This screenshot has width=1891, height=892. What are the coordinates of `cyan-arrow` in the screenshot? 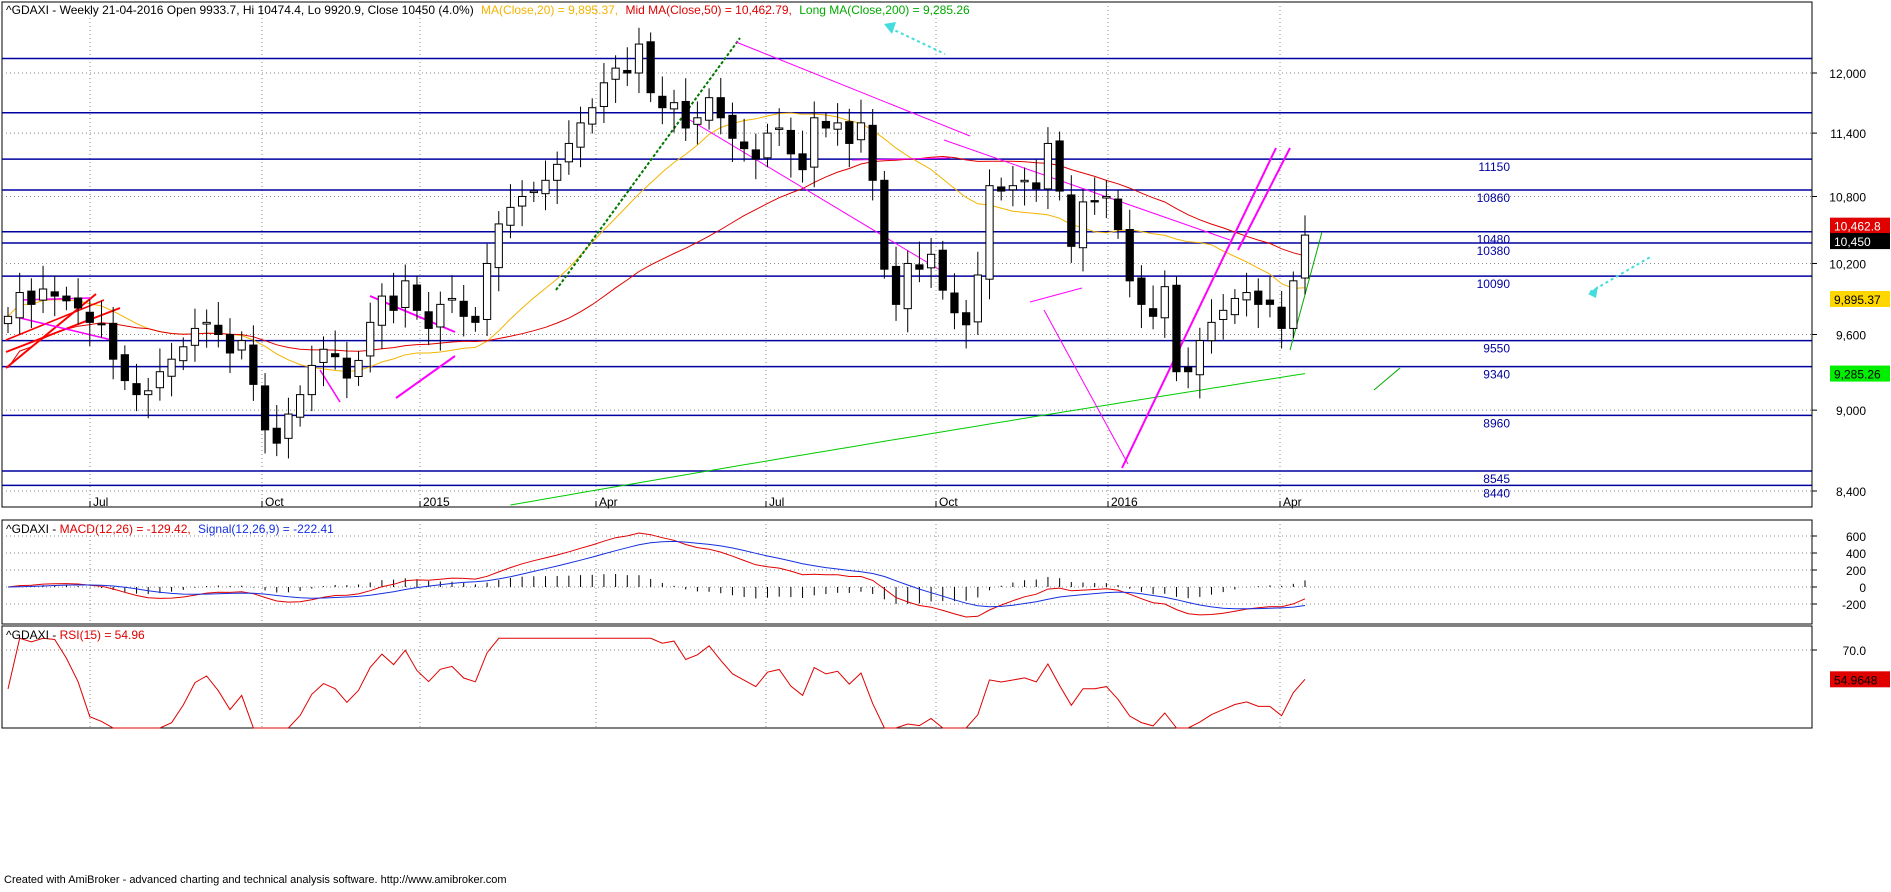 It's located at (1621, 274).